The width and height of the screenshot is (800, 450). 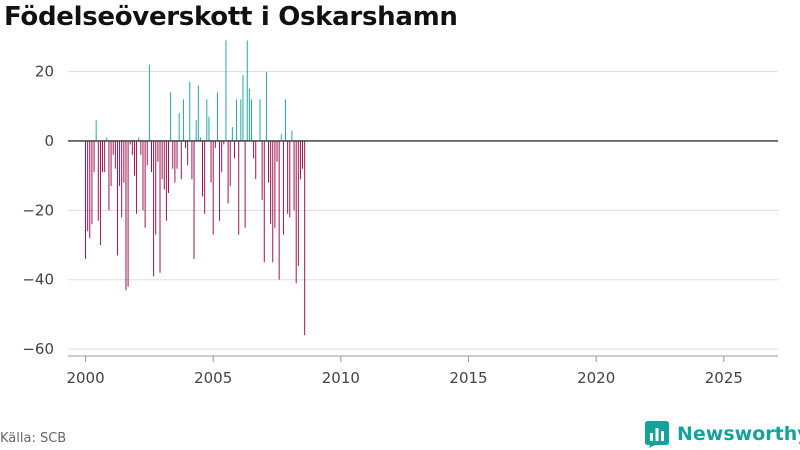 What do you see at coordinates (468, 378) in the screenshot?
I see `x-tick-label: 2015` at bounding box center [468, 378].